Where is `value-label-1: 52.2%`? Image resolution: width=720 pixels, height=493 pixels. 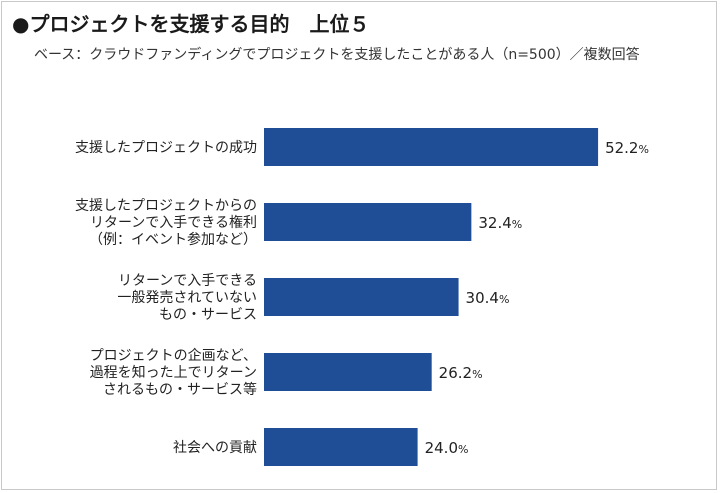
value-label-1: 52.2% is located at coordinates (627, 148).